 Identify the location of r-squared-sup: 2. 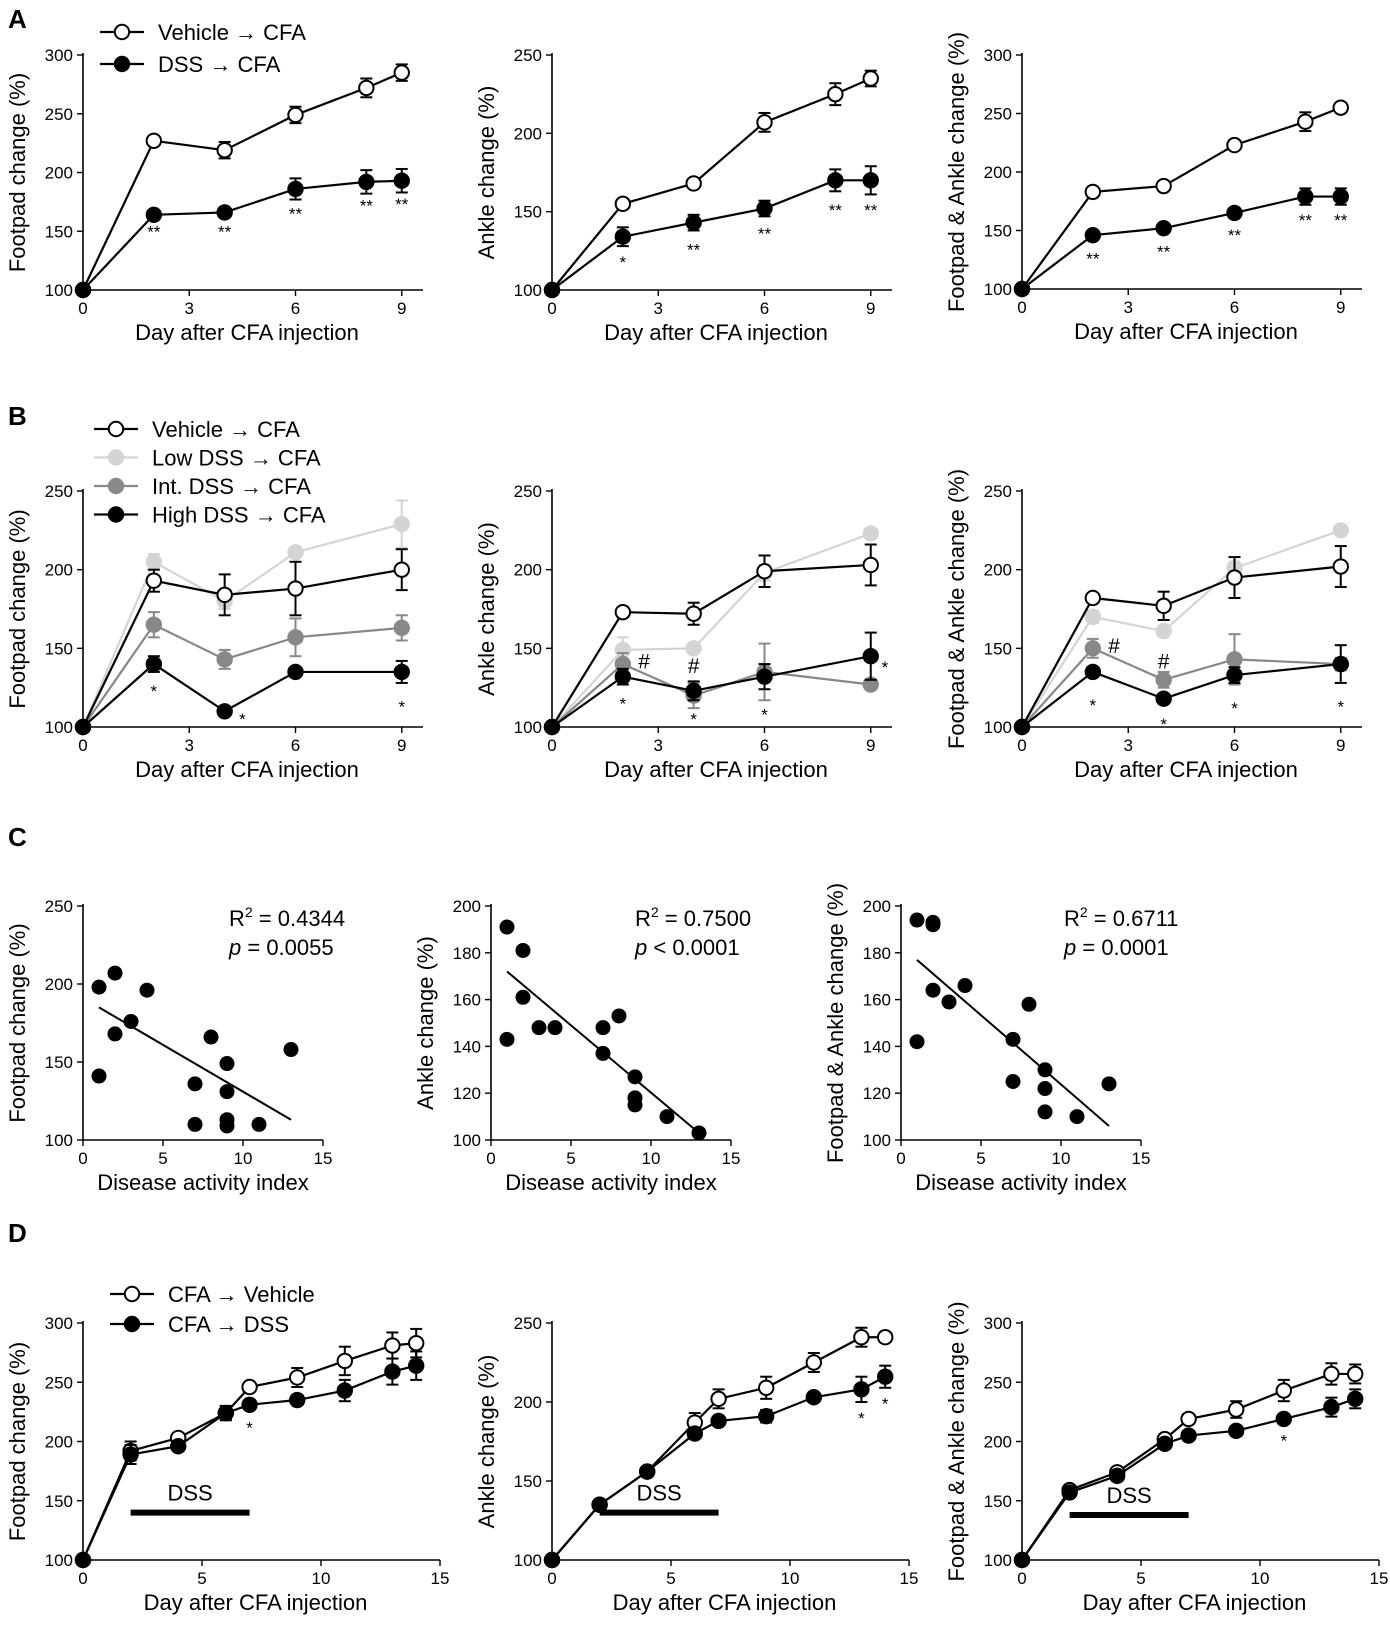
(249, 912).